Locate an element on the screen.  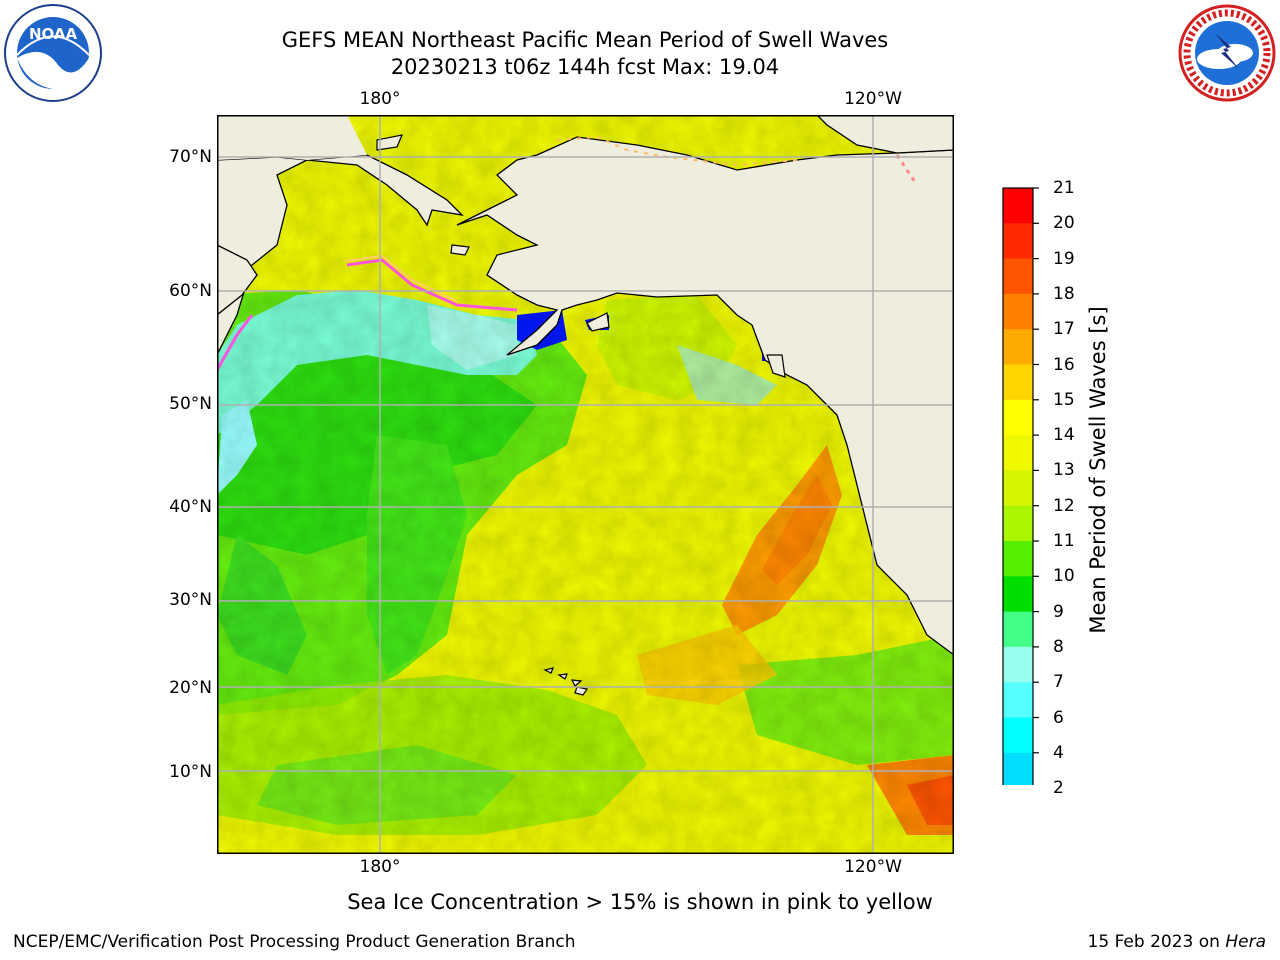
lat-label-60n: 60°N is located at coordinates (190, 291).